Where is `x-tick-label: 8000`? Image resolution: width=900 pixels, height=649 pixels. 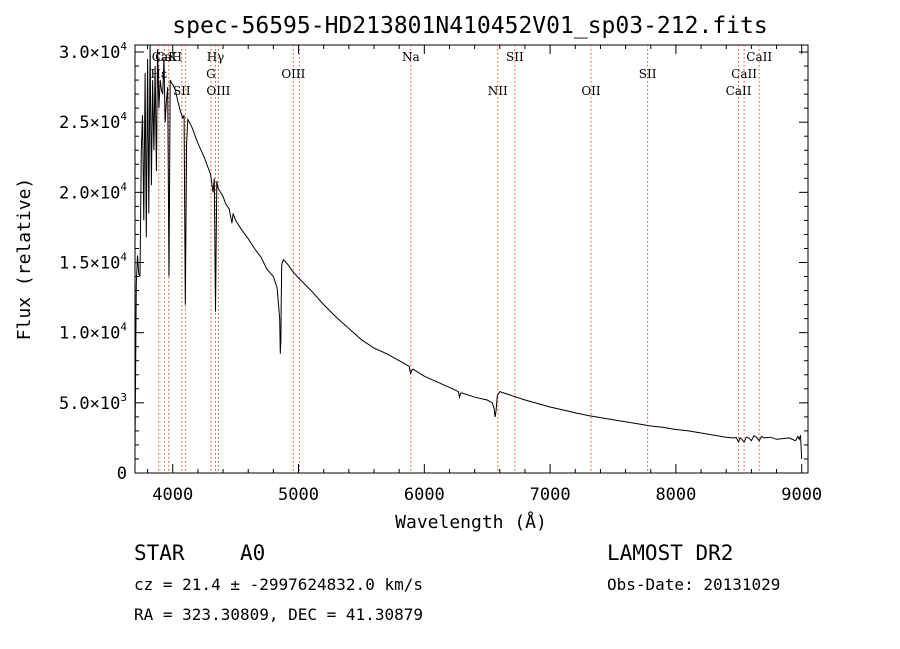 x-tick-label: 8000 is located at coordinates (675, 495).